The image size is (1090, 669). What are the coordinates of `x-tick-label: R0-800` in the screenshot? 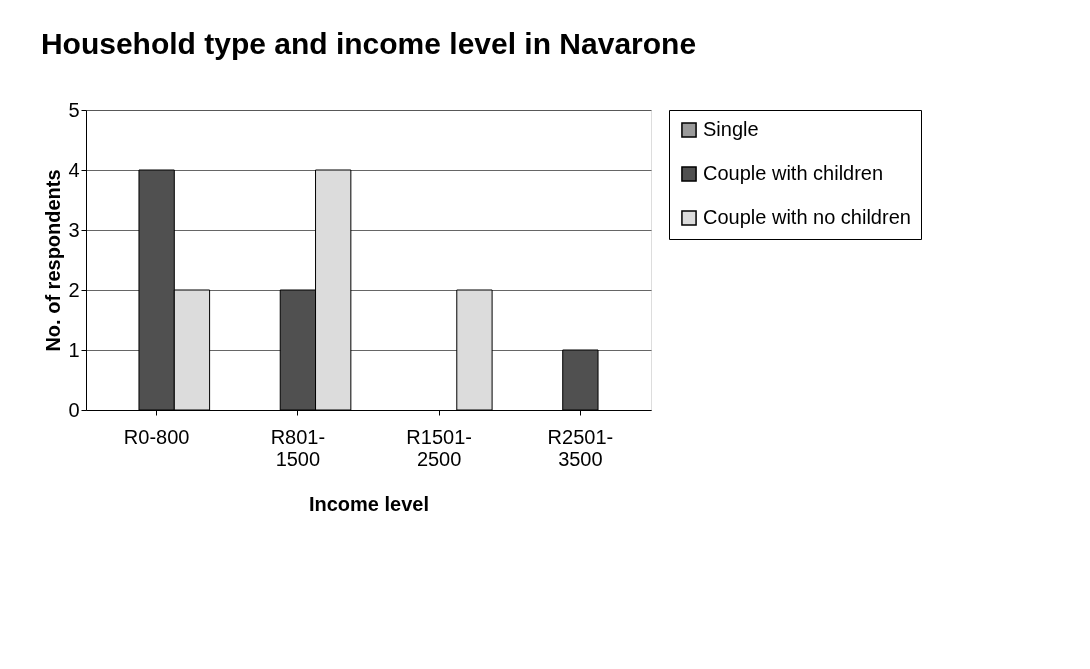 It's located at (156, 436).